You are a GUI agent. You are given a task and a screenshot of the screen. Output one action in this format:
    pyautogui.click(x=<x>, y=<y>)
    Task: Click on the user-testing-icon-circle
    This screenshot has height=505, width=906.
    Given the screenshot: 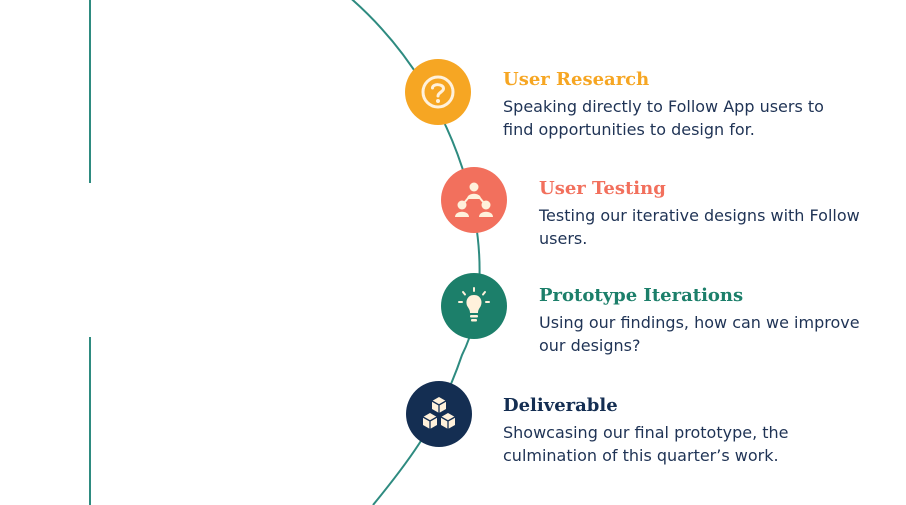 What is the action you would take?
    pyautogui.click(x=474, y=200)
    